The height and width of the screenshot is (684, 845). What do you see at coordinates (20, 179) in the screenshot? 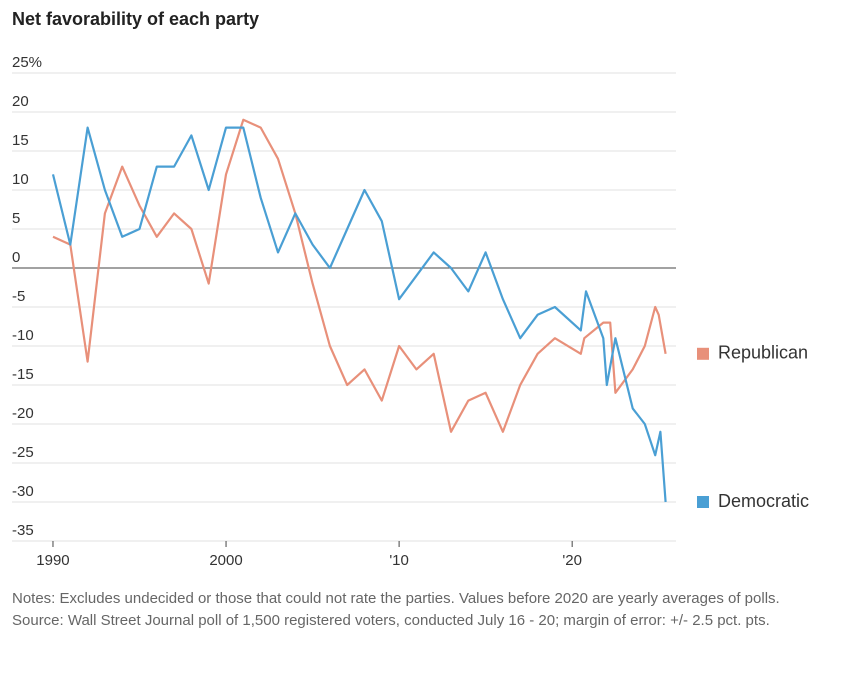
I see `y-tick-label: 10` at bounding box center [20, 179].